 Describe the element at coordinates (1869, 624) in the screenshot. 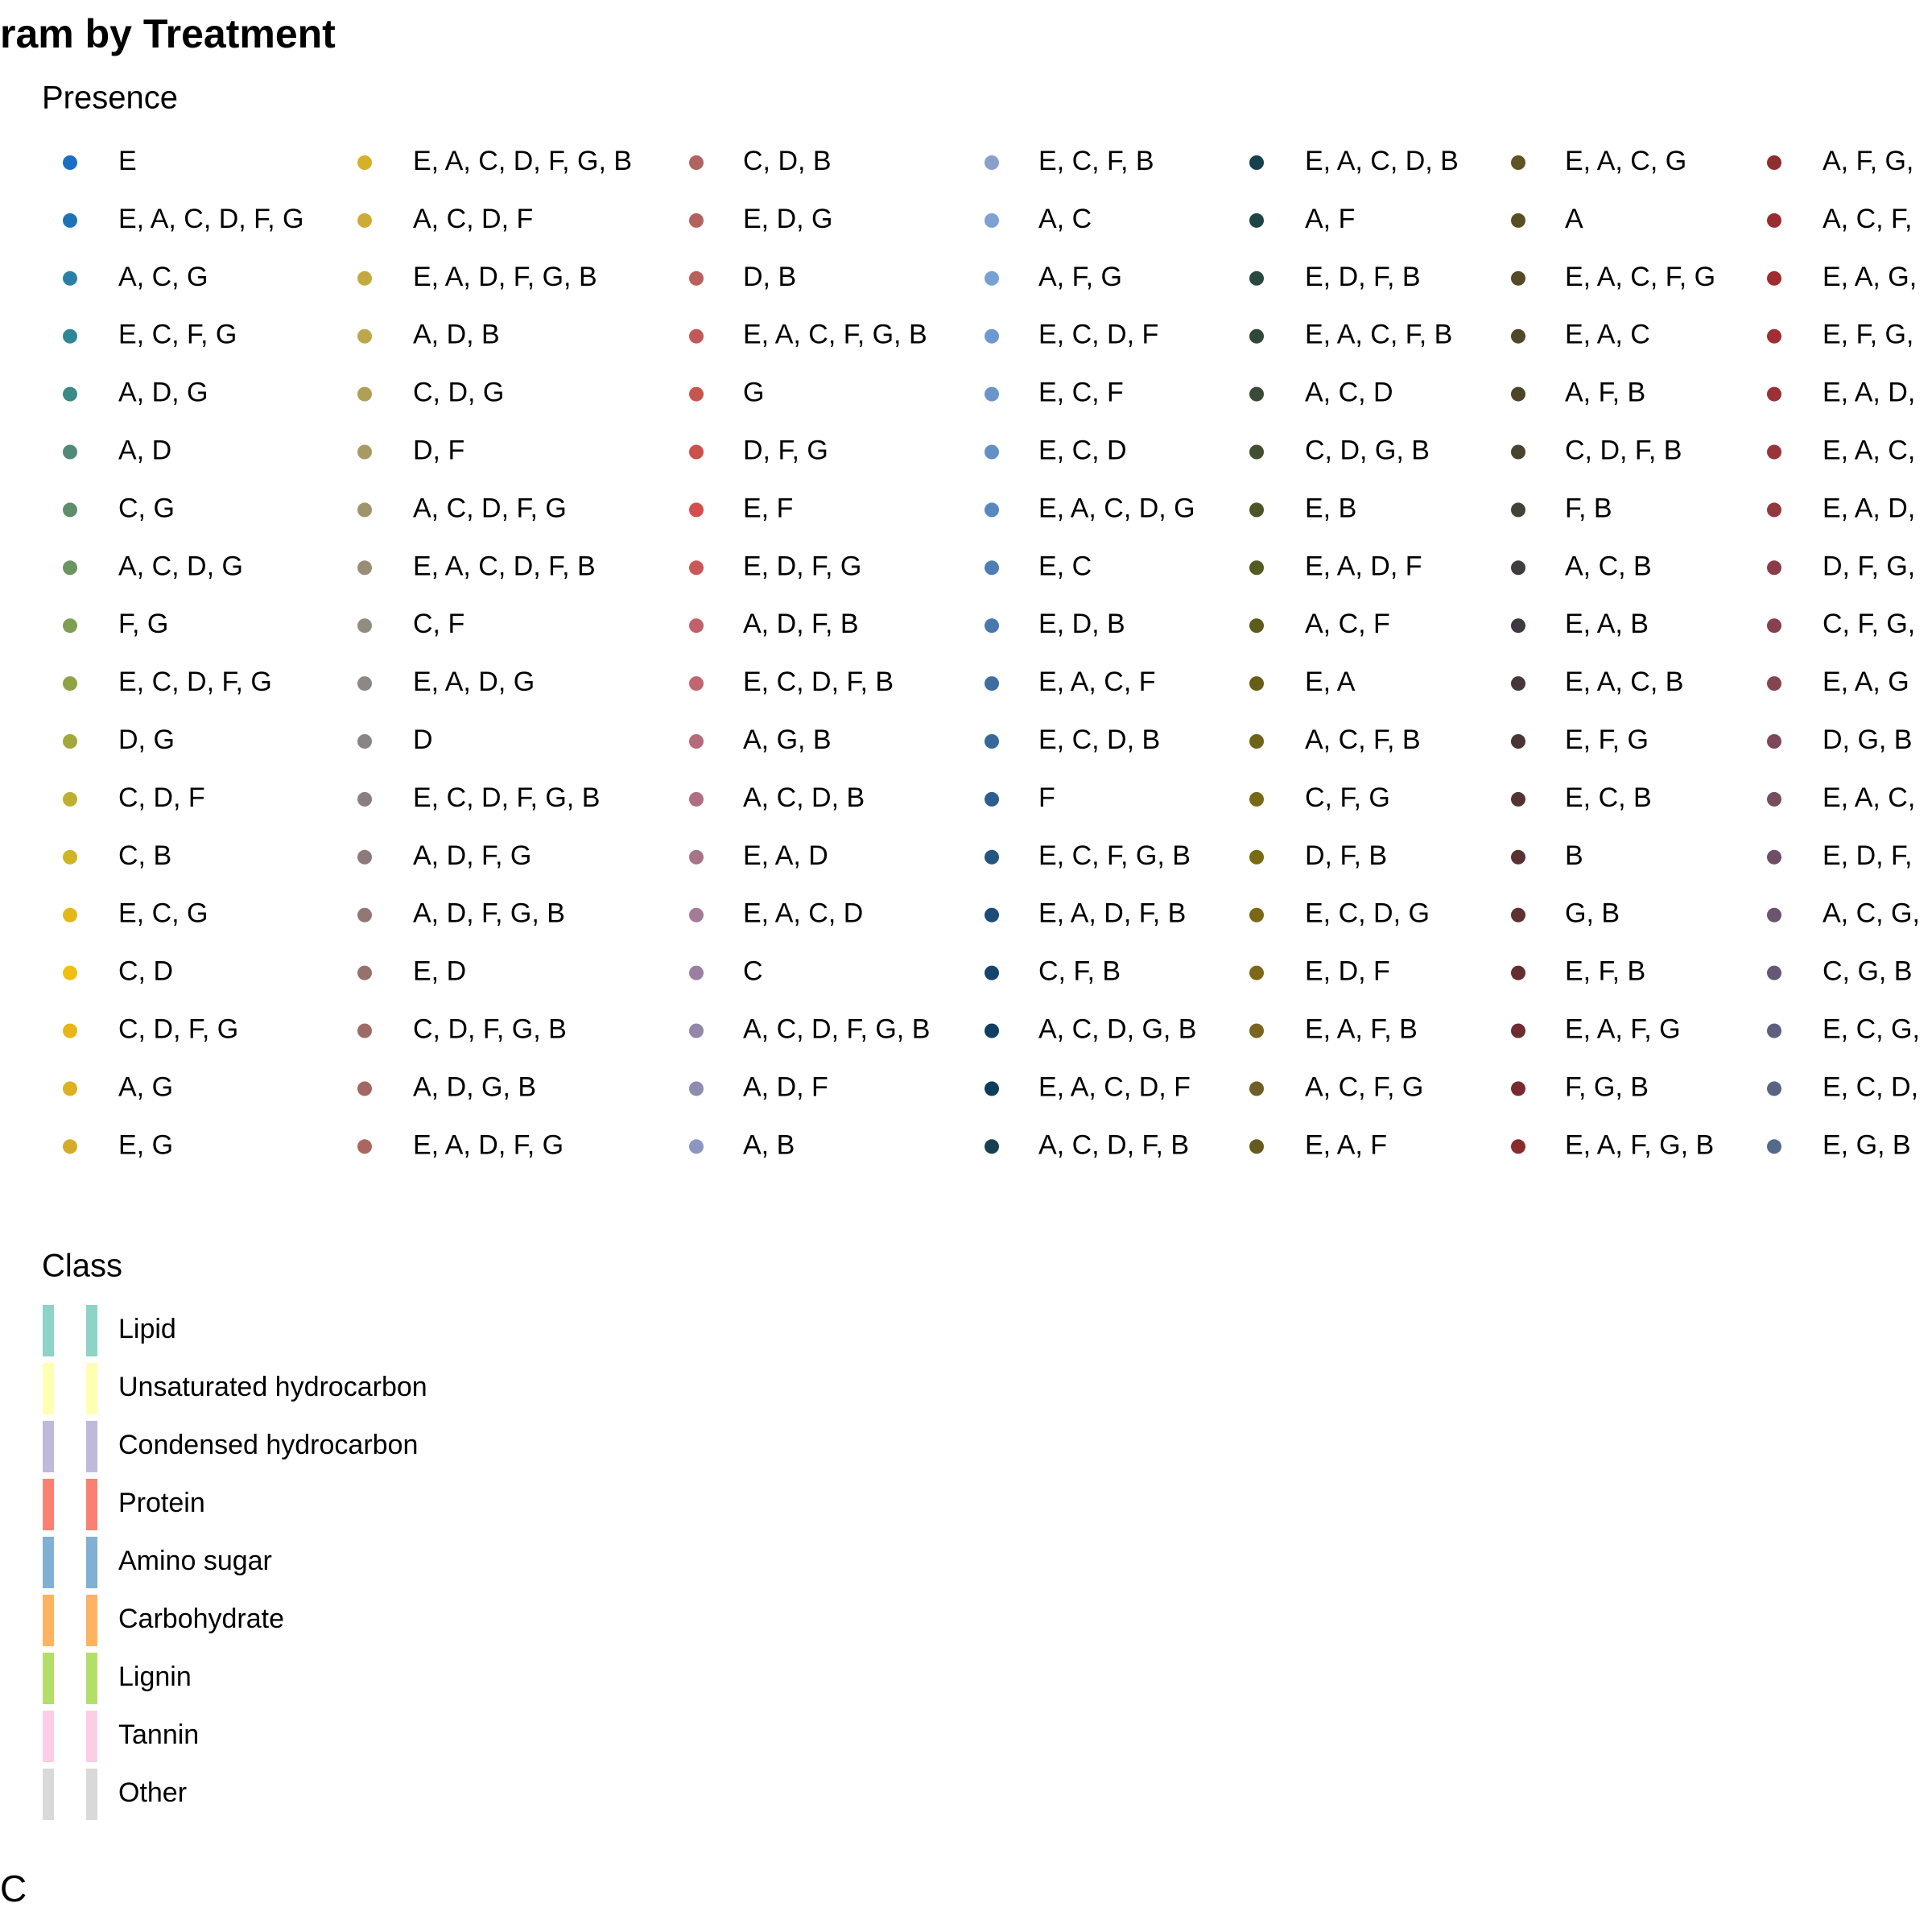

I see `legend-label: C, F, G,` at that location.